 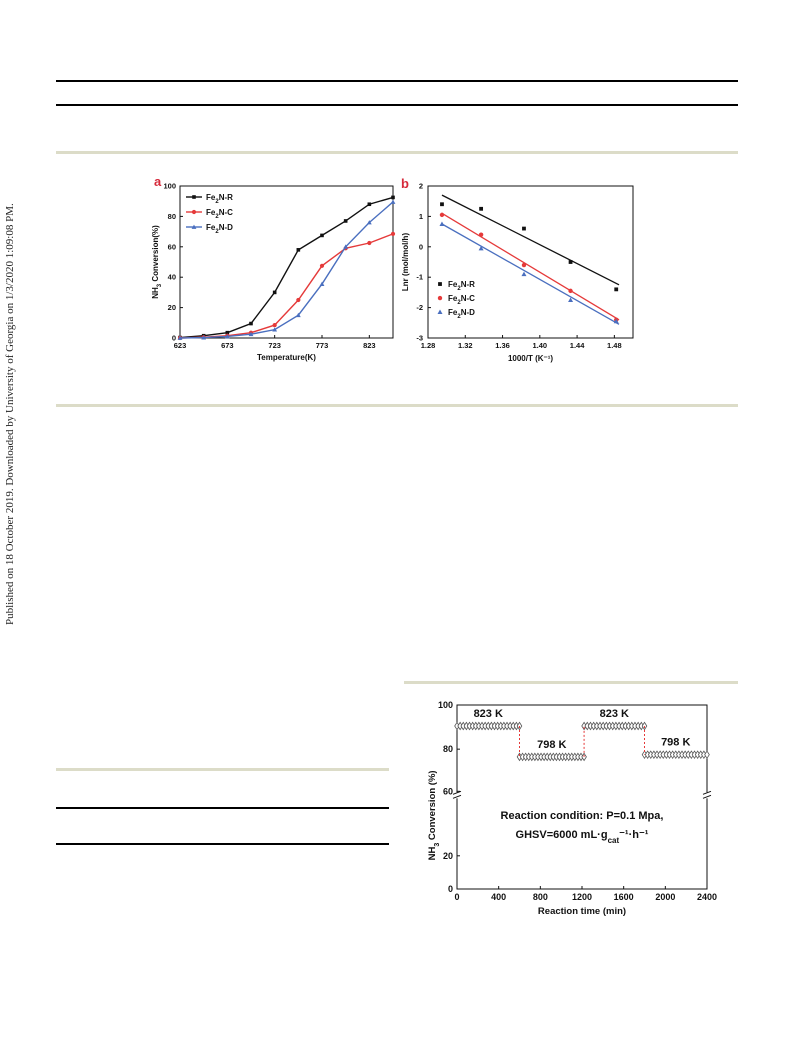 I want to click on panel-label: a, so click(x=158, y=181).